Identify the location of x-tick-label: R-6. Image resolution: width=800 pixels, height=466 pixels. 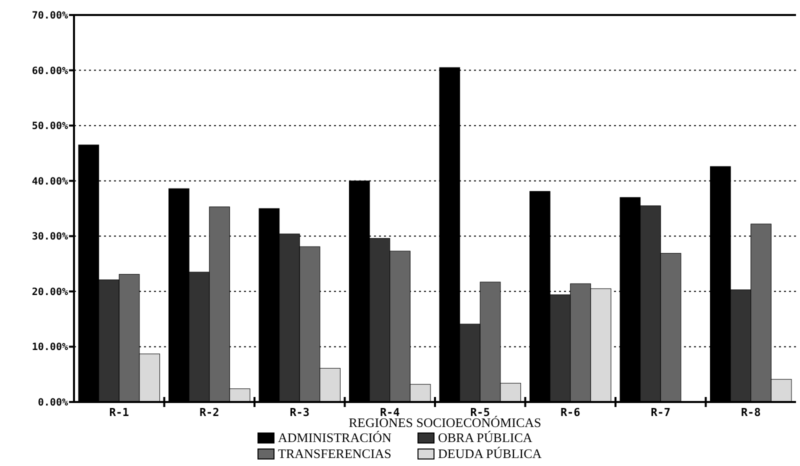
(570, 412).